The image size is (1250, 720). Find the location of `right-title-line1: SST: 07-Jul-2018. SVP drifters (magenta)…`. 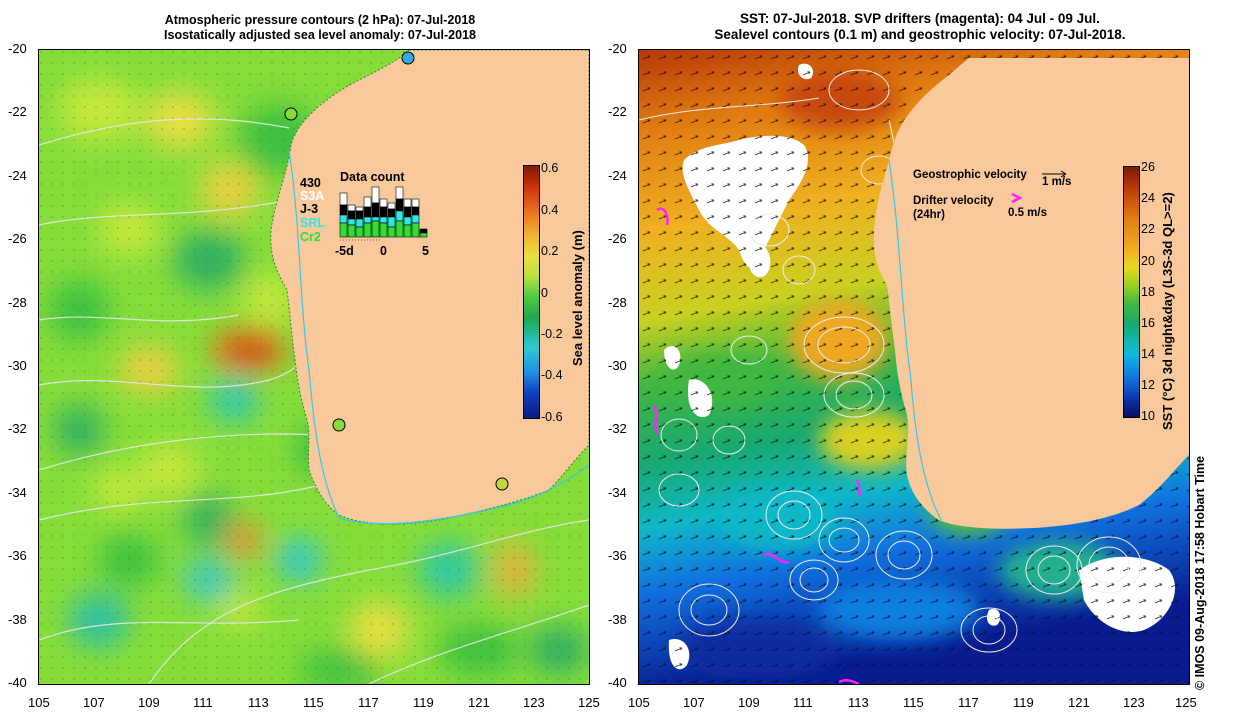

right-title-line1: SST: 07-Jul-2018. SVP drifters (magenta)… is located at coordinates (920, 18).